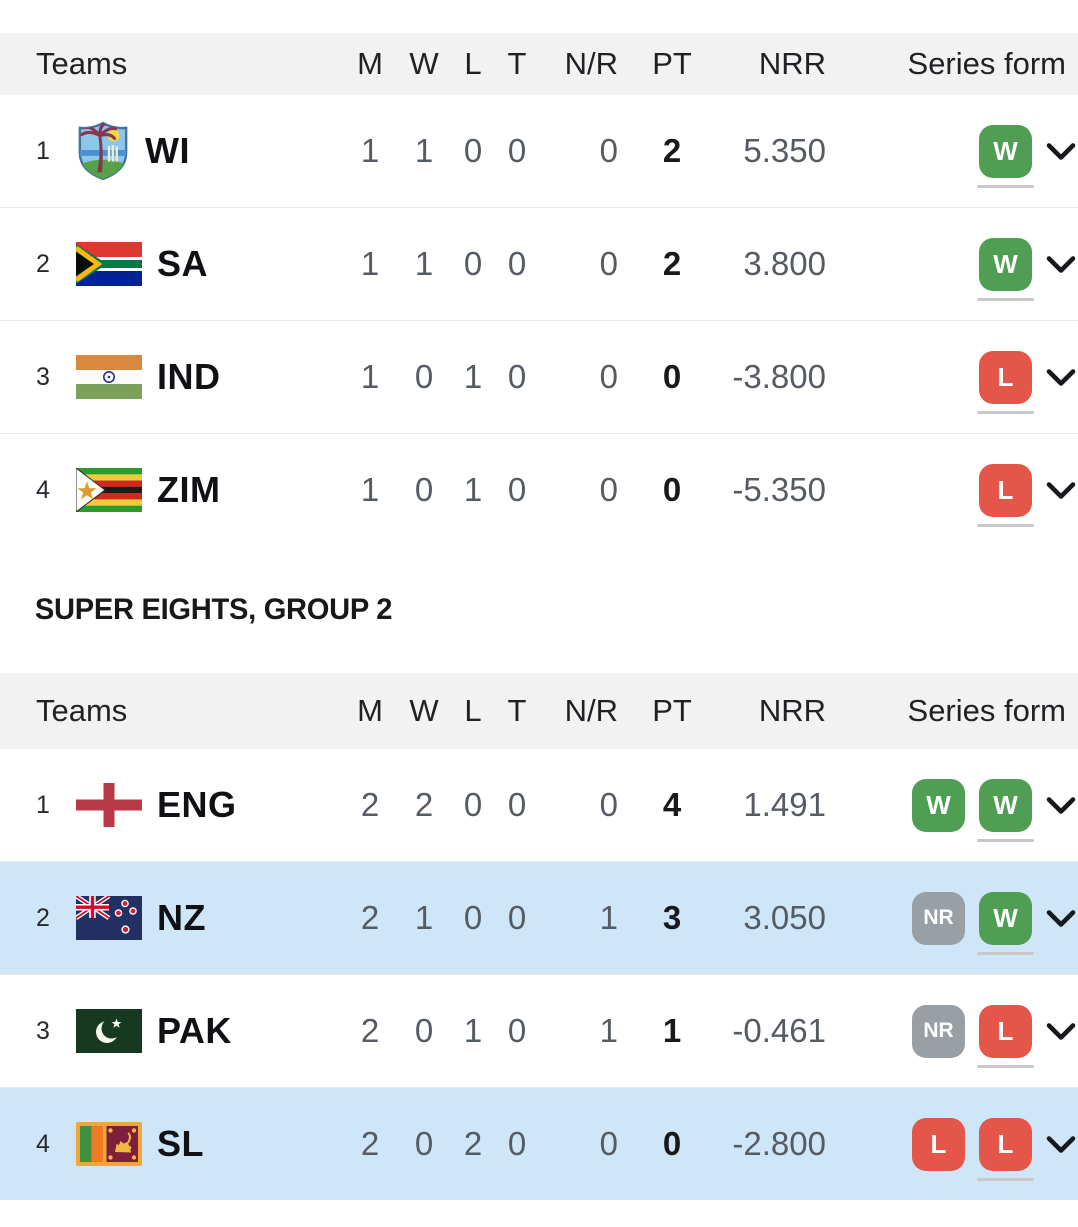 Image resolution: width=1078 pixels, height=1227 pixels. What do you see at coordinates (43, 489) in the screenshot?
I see `rank: 4` at bounding box center [43, 489].